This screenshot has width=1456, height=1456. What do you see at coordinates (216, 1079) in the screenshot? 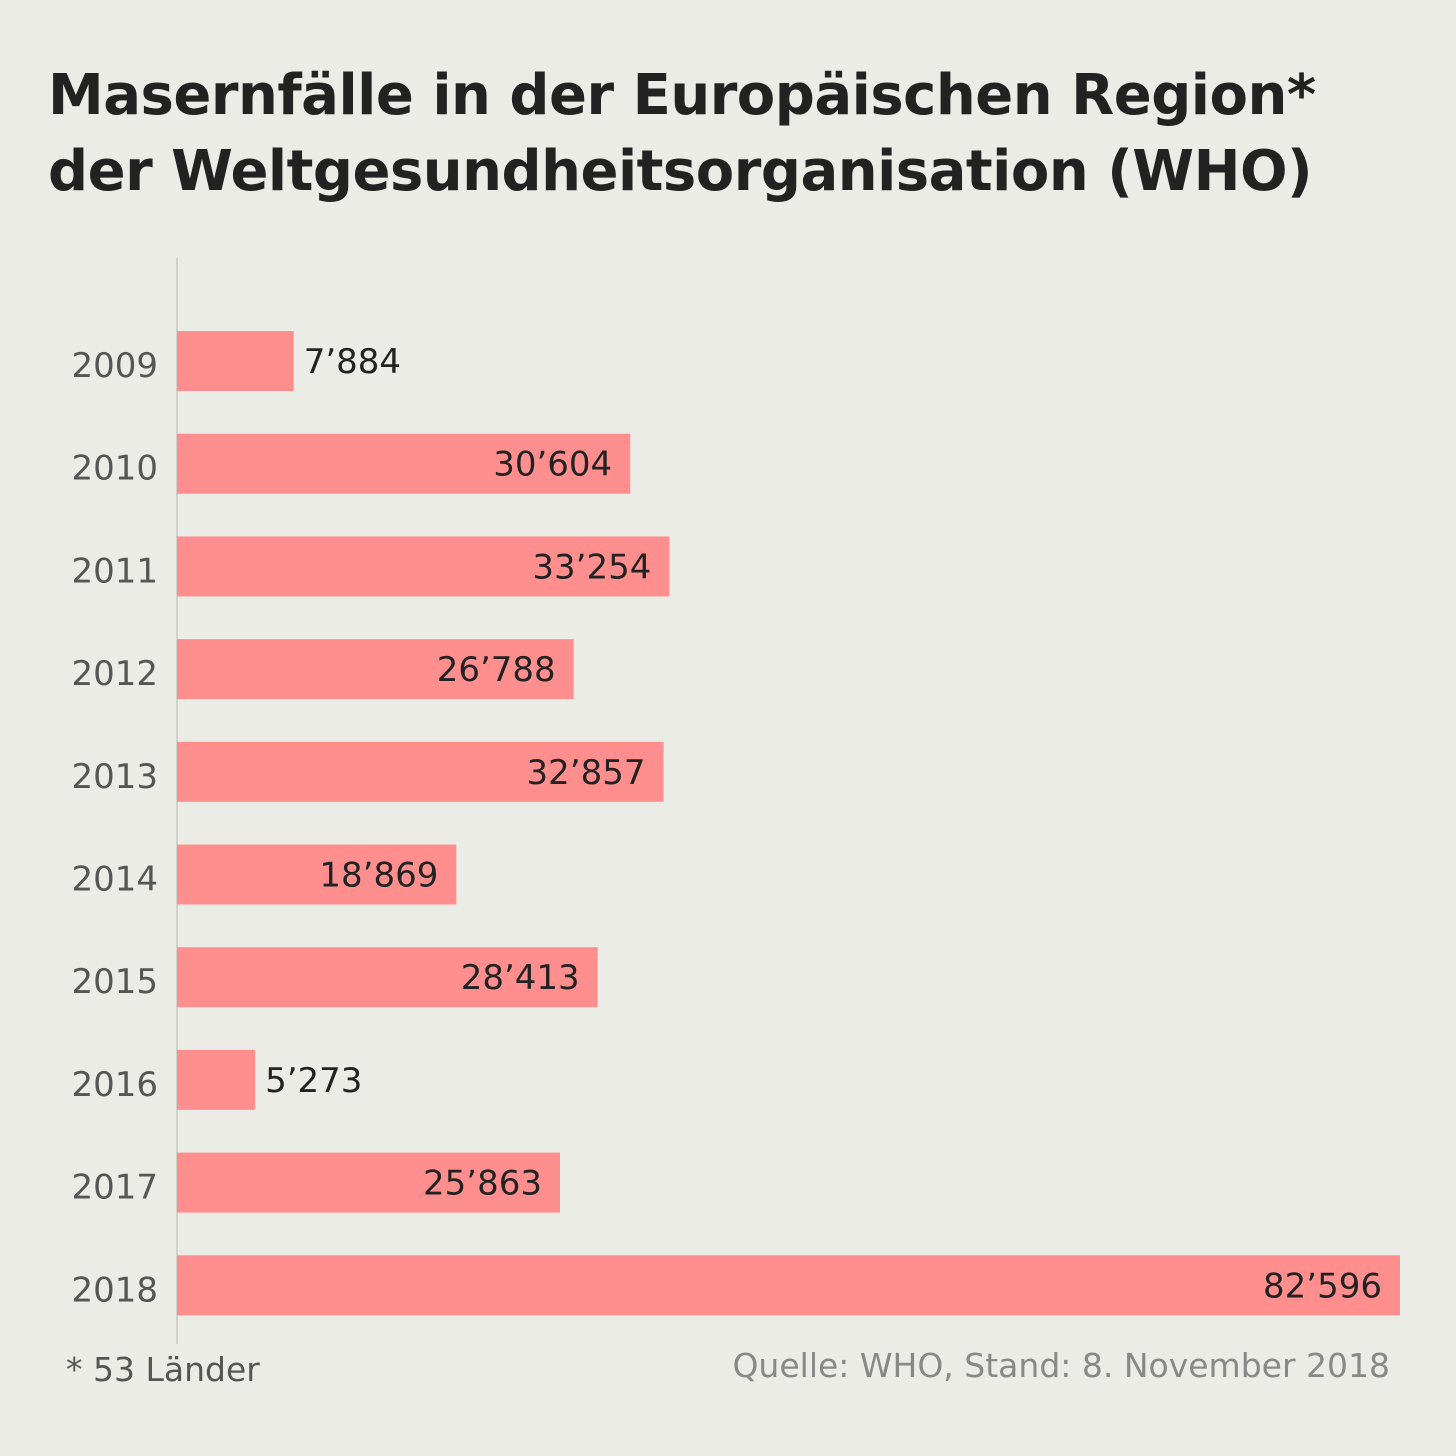
I see `bar-2016` at bounding box center [216, 1079].